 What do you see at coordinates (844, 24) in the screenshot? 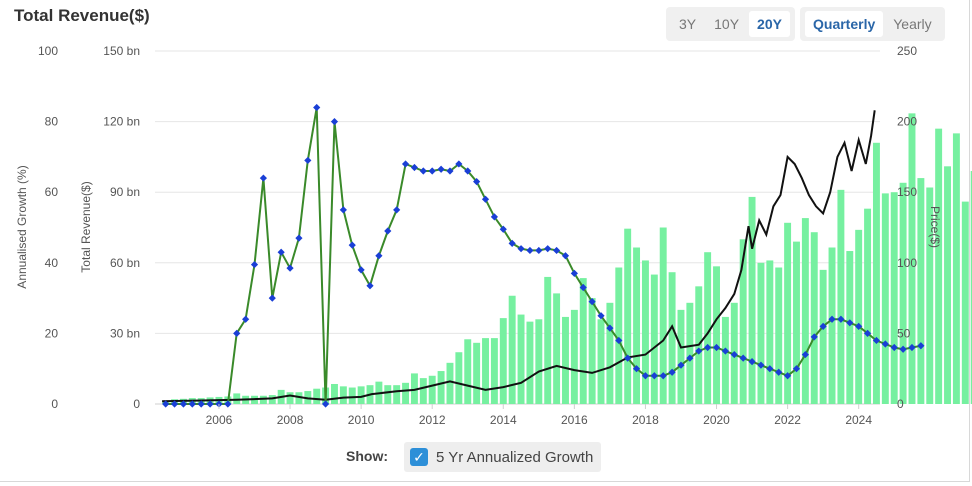
I see `quarterly-button: Quarterly` at bounding box center [844, 24].